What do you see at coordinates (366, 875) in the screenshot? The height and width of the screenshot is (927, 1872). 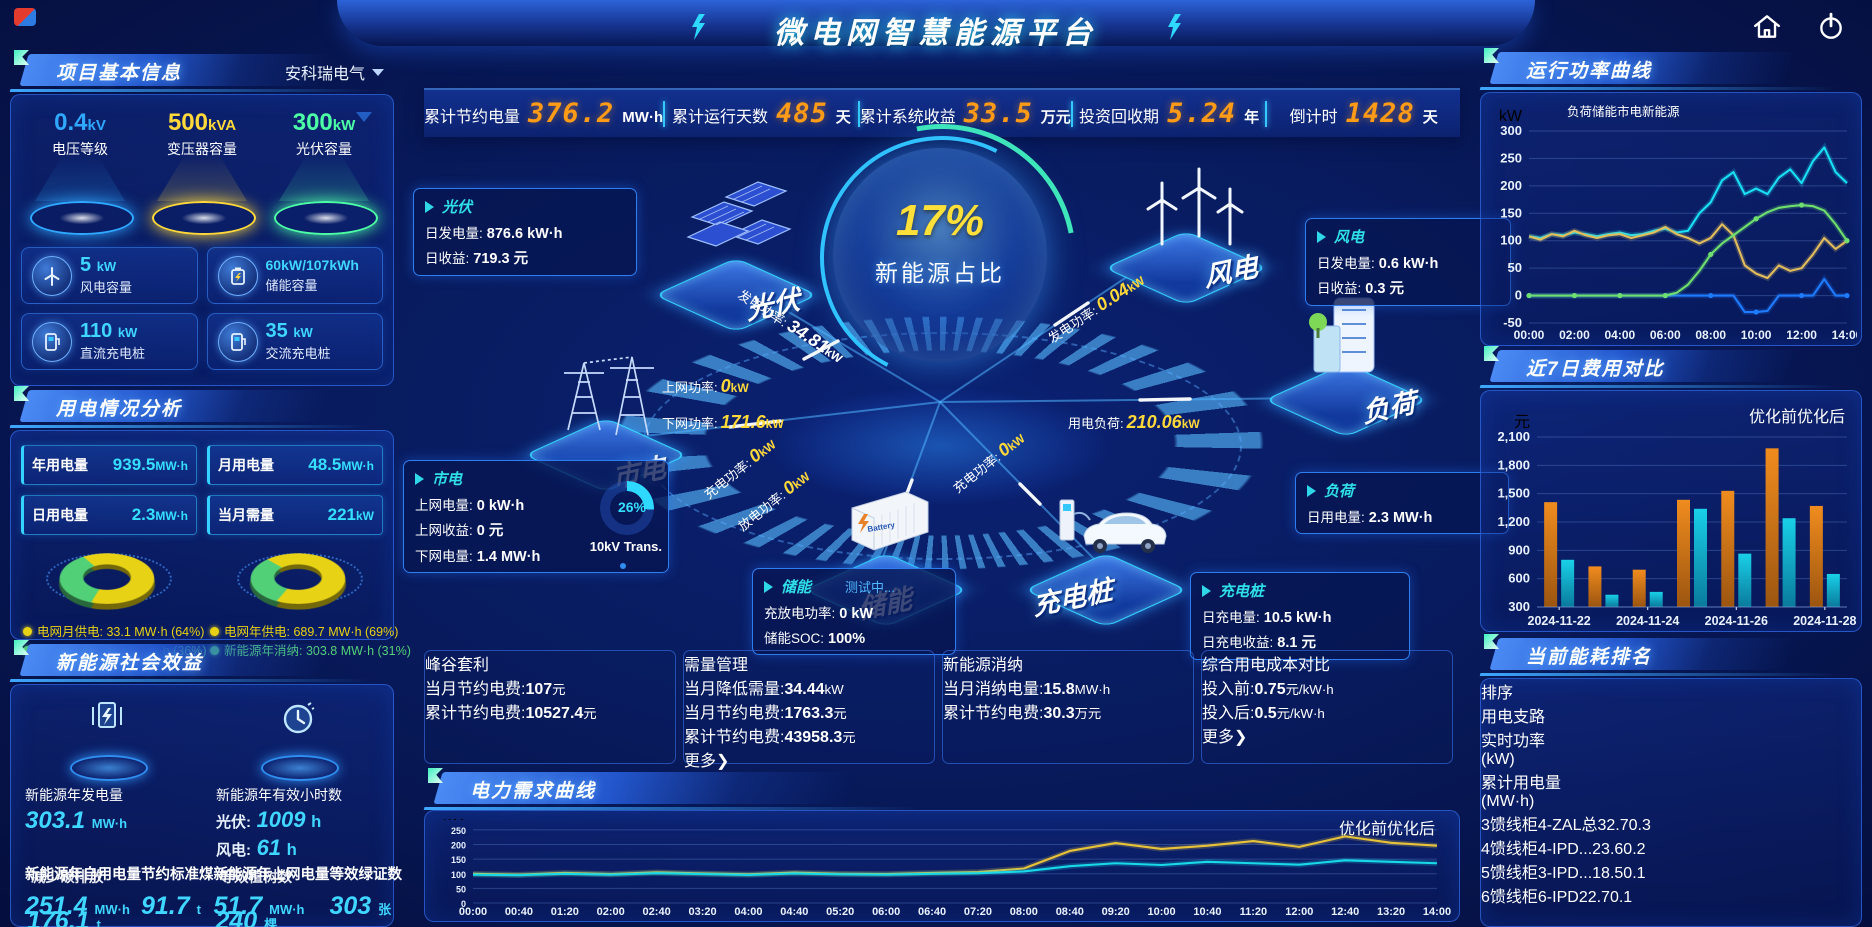 I see `benefit-sub-label: 等效绿证数` at bounding box center [366, 875].